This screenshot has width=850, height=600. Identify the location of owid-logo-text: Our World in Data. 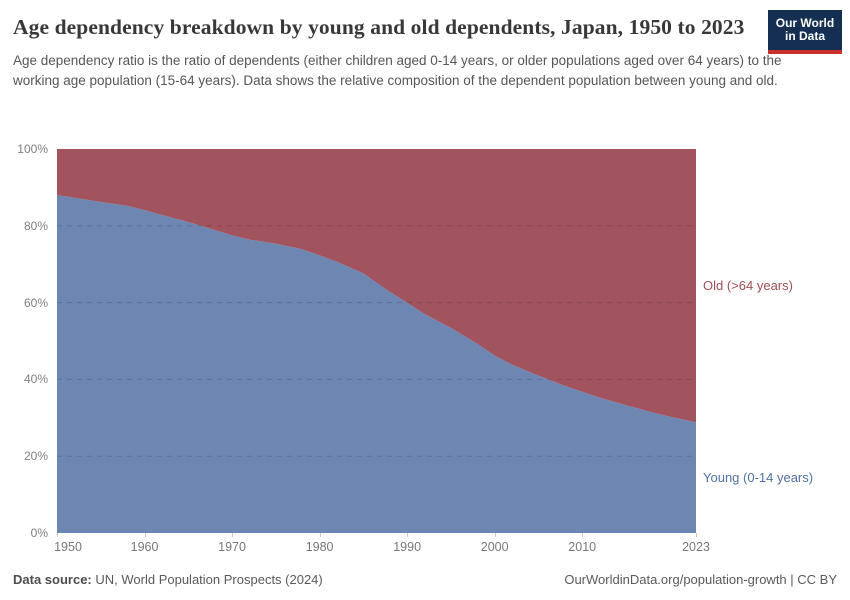
(805, 29).